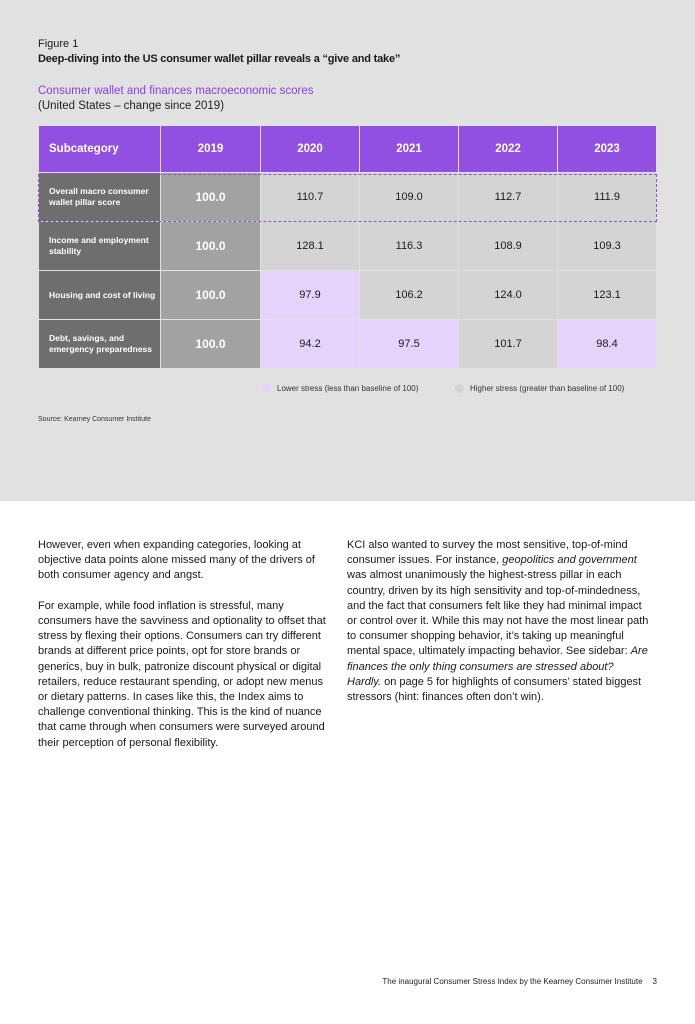 The height and width of the screenshot is (1024, 695). Describe the element at coordinates (607, 344) in the screenshot. I see `score-cell: 98.4` at that location.